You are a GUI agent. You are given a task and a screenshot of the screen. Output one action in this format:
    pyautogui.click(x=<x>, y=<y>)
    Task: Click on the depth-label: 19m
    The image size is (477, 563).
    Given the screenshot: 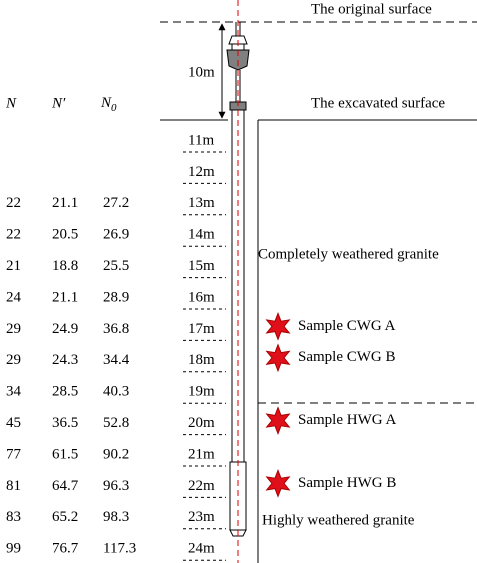 What is the action you would take?
    pyautogui.click(x=201, y=392)
    